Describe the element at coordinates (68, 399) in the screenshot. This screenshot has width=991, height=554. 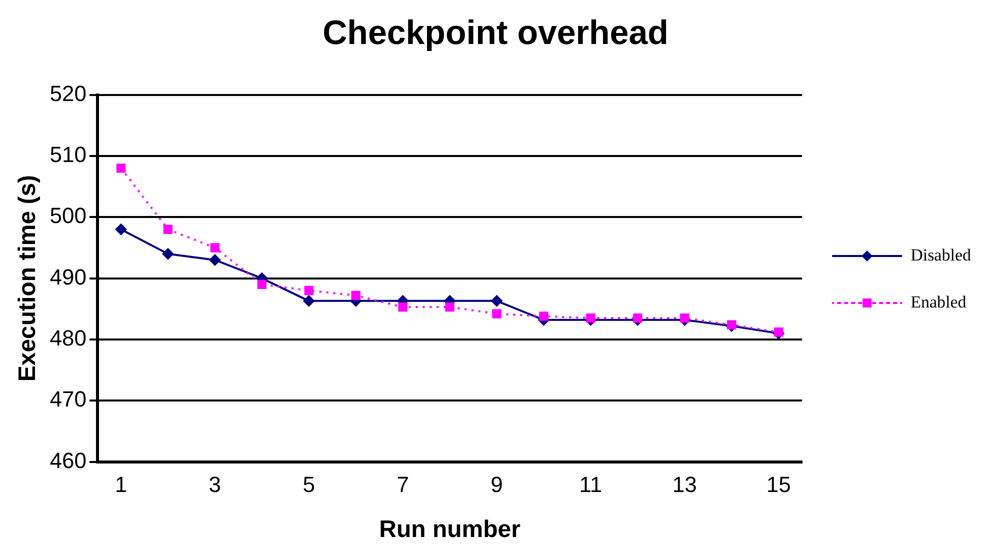
I see `y-tick-label: 470` at that location.